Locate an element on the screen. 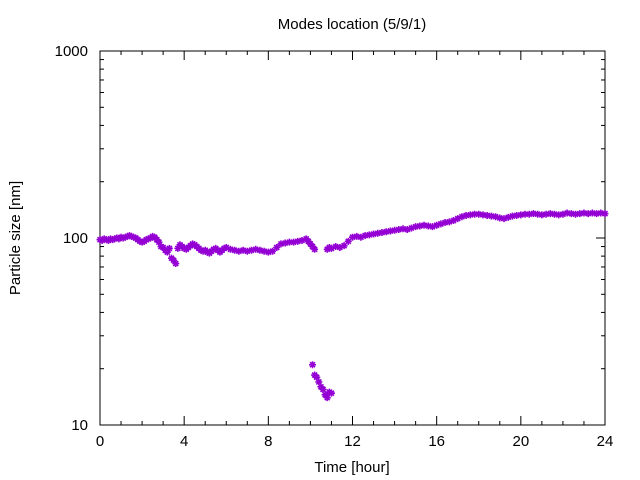 This screenshot has width=640, height=480. x-tick-label: 12 is located at coordinates (352, 441).